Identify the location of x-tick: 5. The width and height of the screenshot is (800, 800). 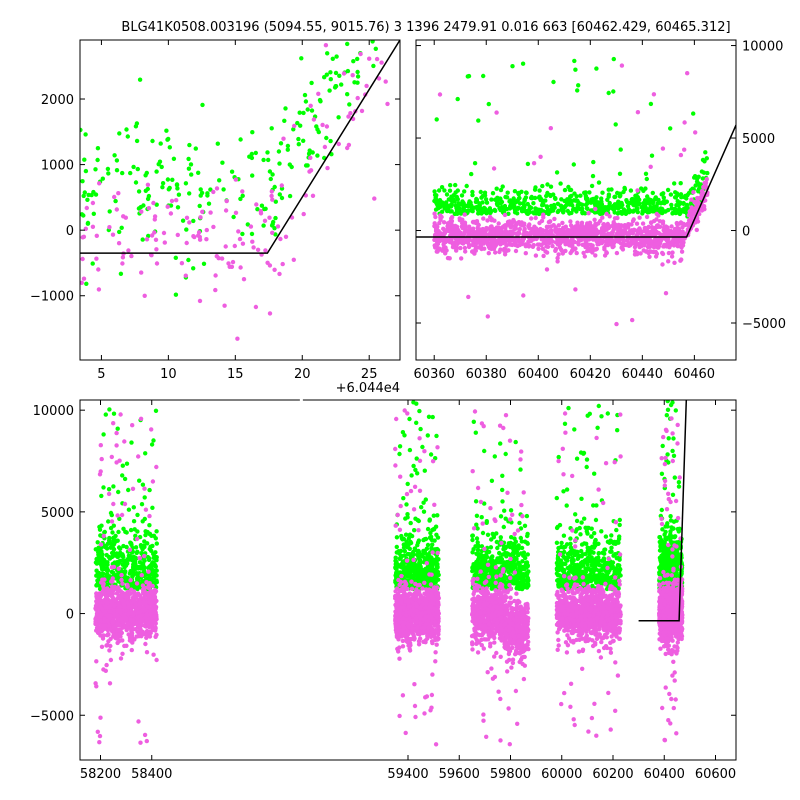
(101, 211).